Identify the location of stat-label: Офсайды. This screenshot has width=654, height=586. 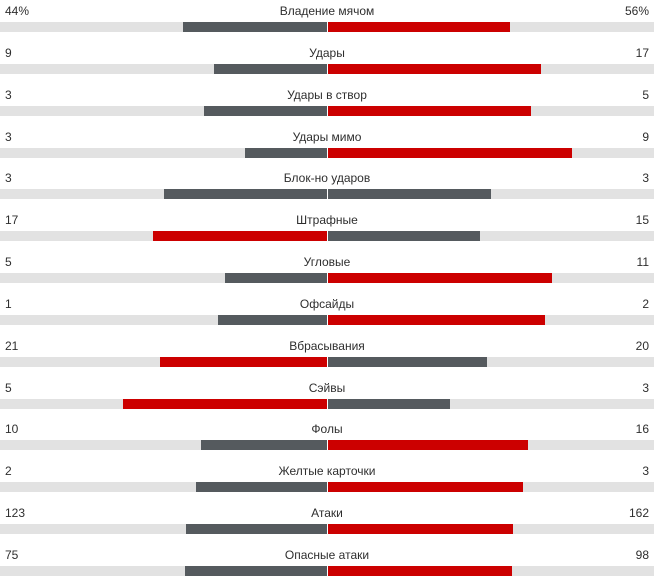
(327, 303).